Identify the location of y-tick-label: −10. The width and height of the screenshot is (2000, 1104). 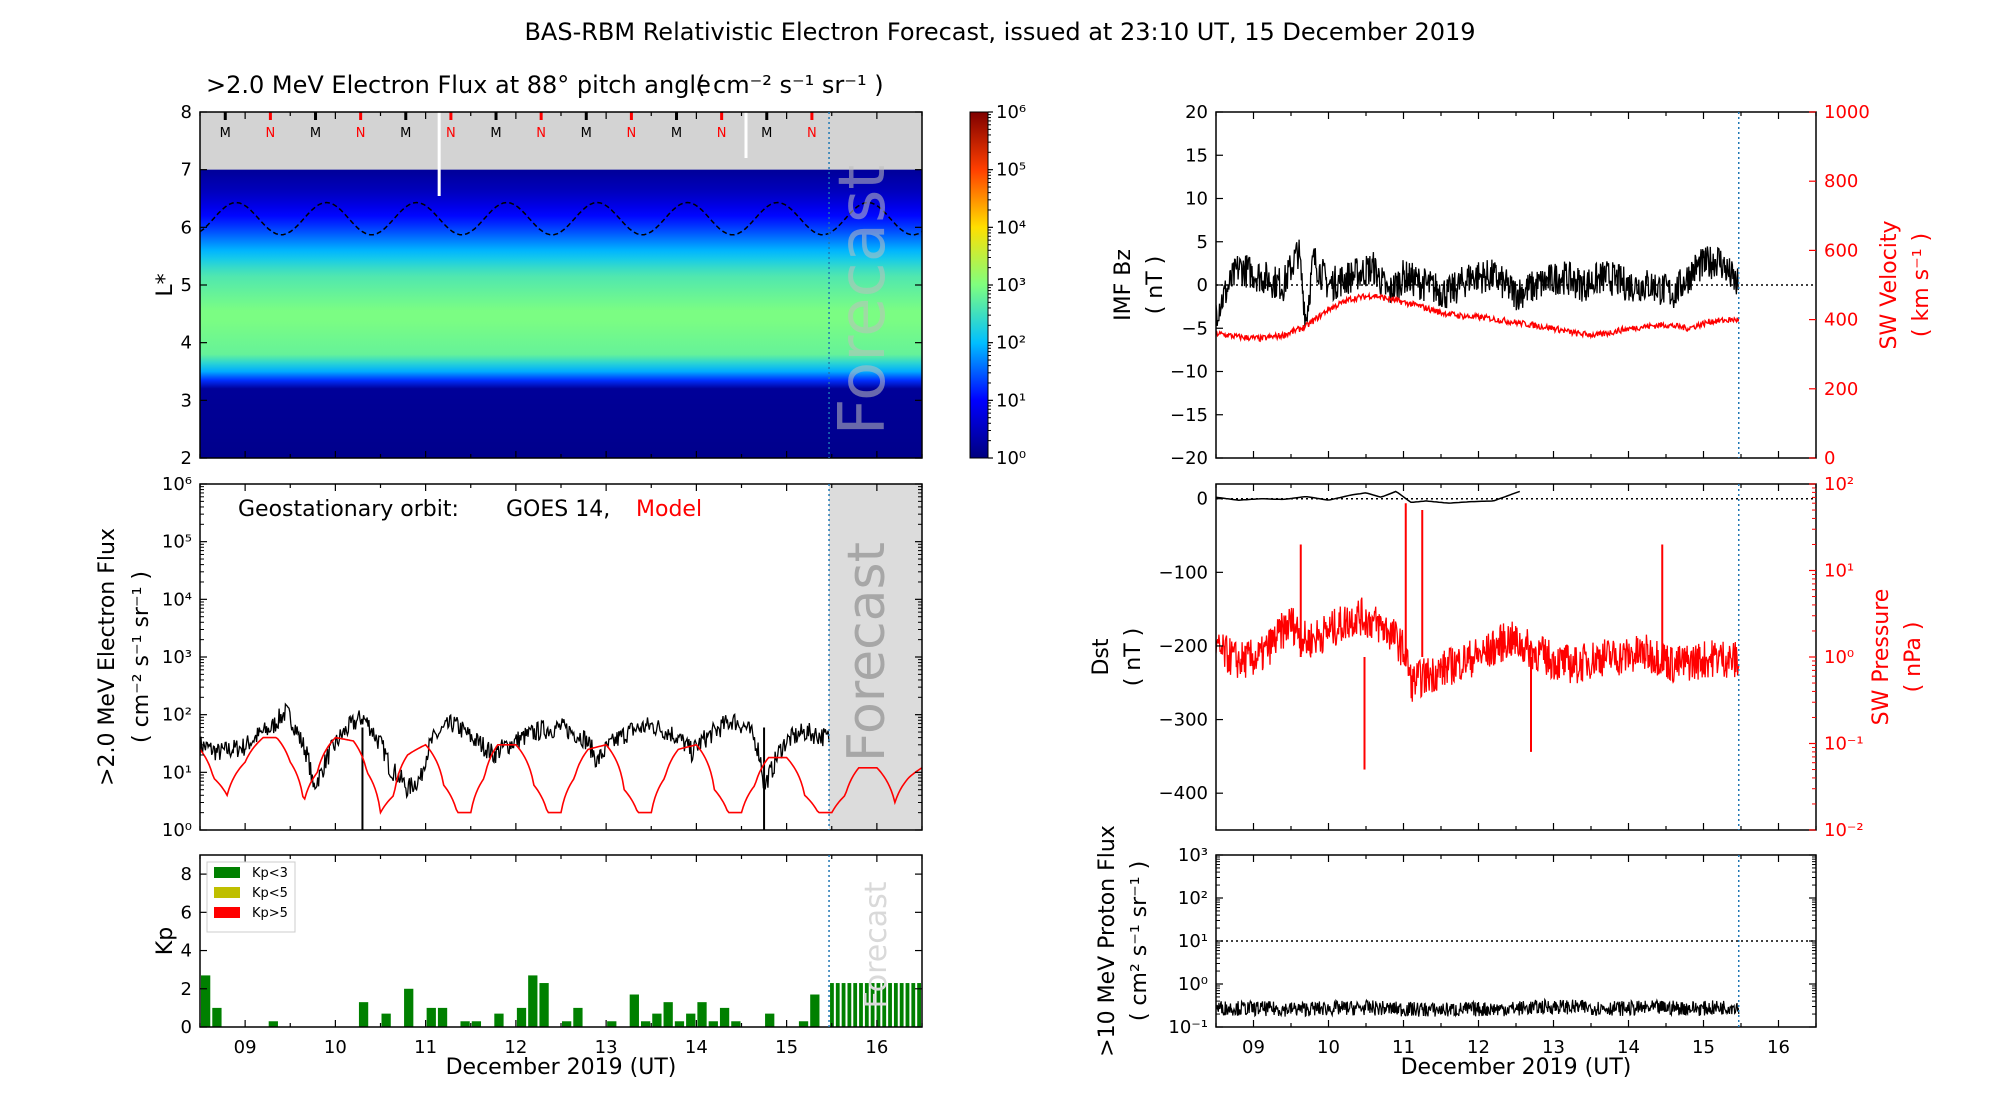
(1189, 372).